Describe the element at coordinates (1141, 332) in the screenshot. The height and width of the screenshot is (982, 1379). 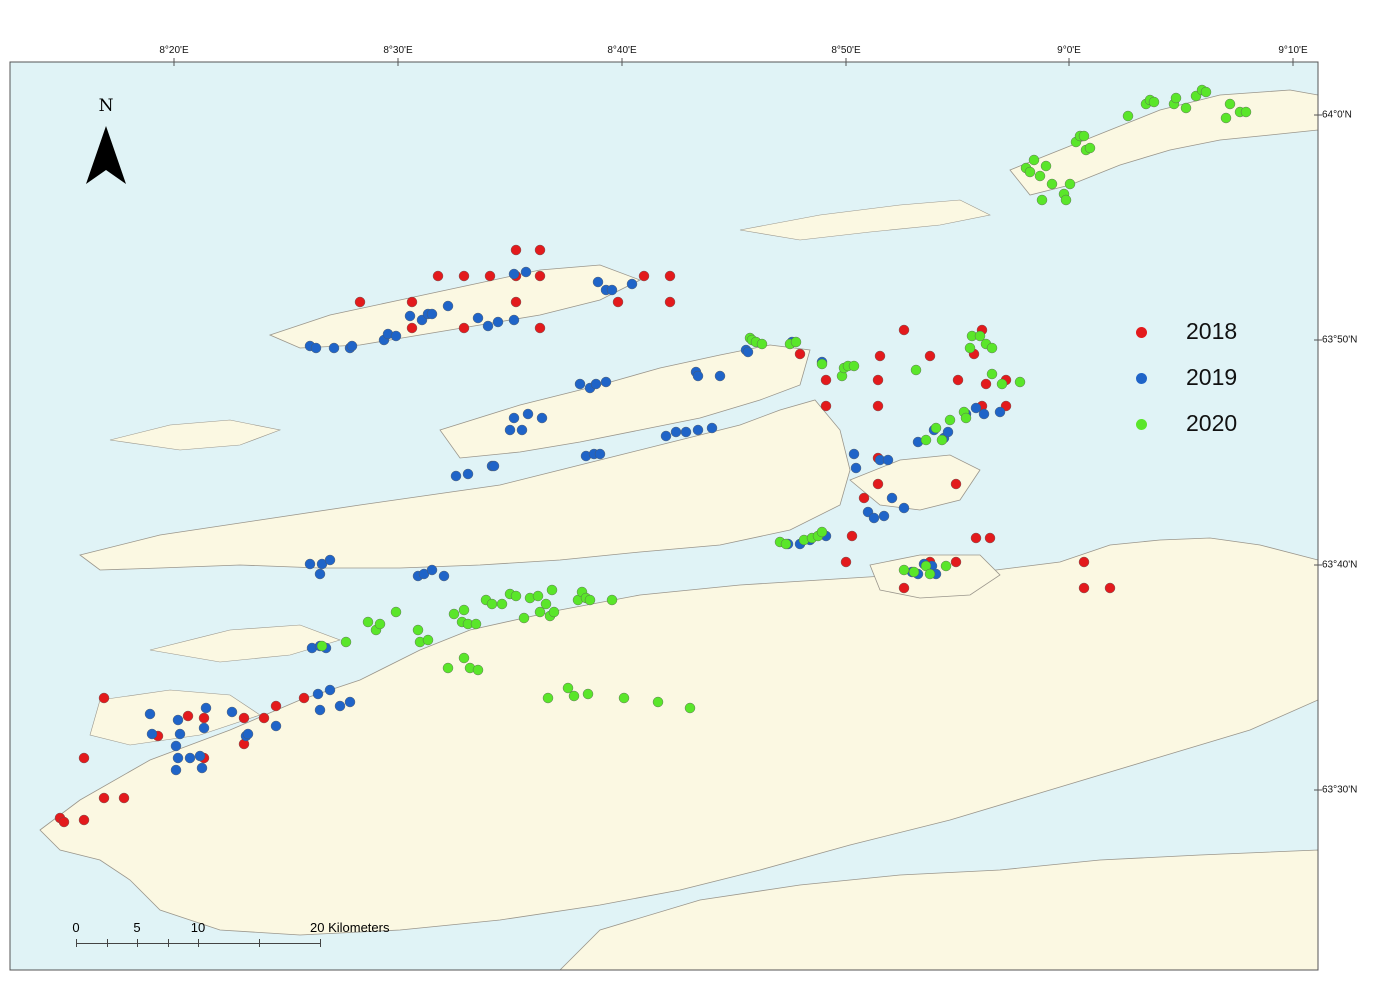
I see `legend-marker-2018` at that location.